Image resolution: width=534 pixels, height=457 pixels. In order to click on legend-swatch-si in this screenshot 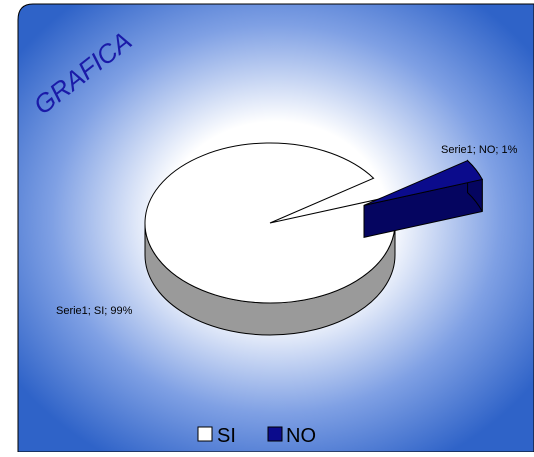, I will do `click(205, 434)`.